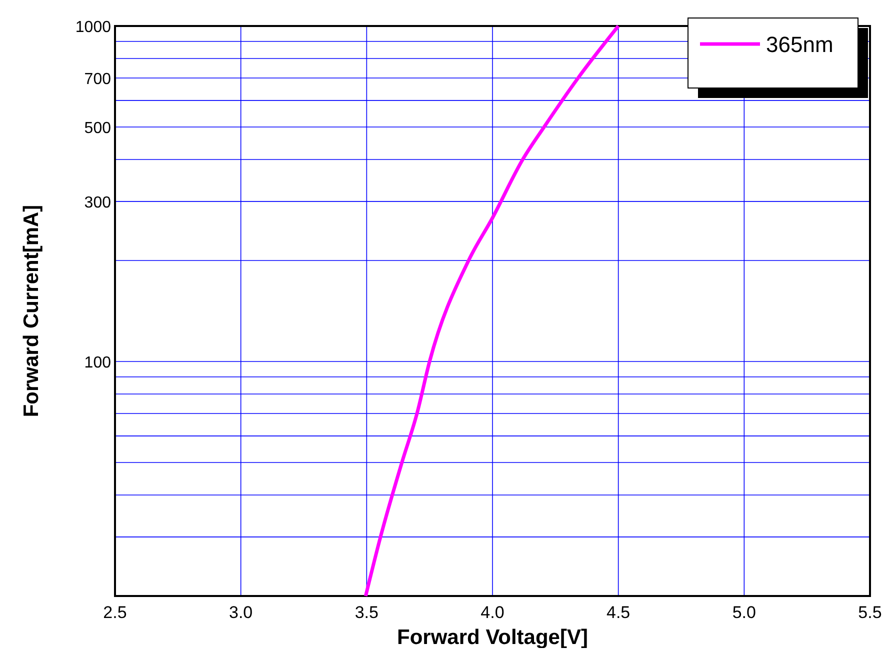 Image resolution: width=896 pixels, height=653 pixels. What do you see at coordinates (98, 128) in the screenshot?
I see `y-tick-label: 500` at bounding box center [98, 128].